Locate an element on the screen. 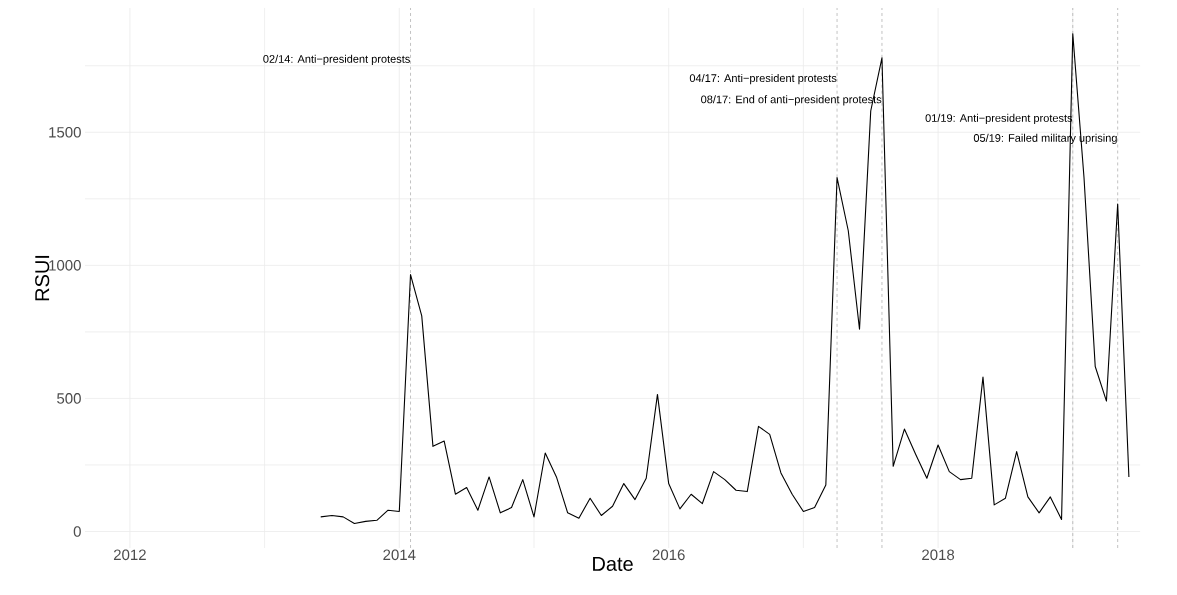 Image resolution: width=1177 pixels, height=595 pixels. x-tick-label: 2018 is located at coordinates (938, 555).